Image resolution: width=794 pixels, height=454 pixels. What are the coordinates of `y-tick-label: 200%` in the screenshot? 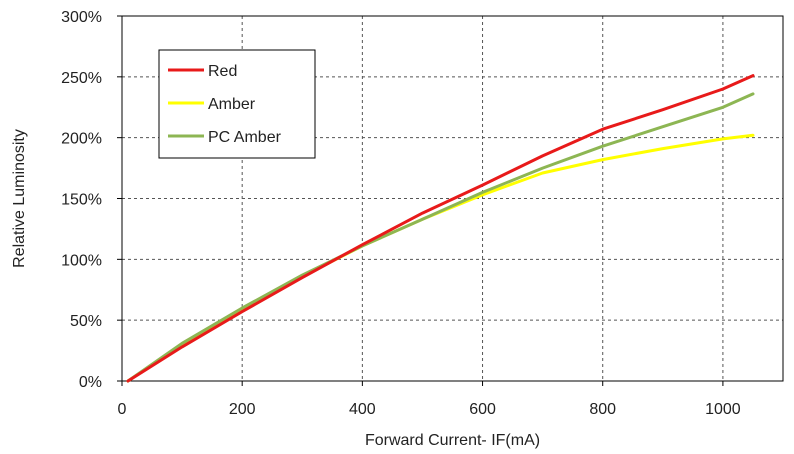 It's located at (81, 139).